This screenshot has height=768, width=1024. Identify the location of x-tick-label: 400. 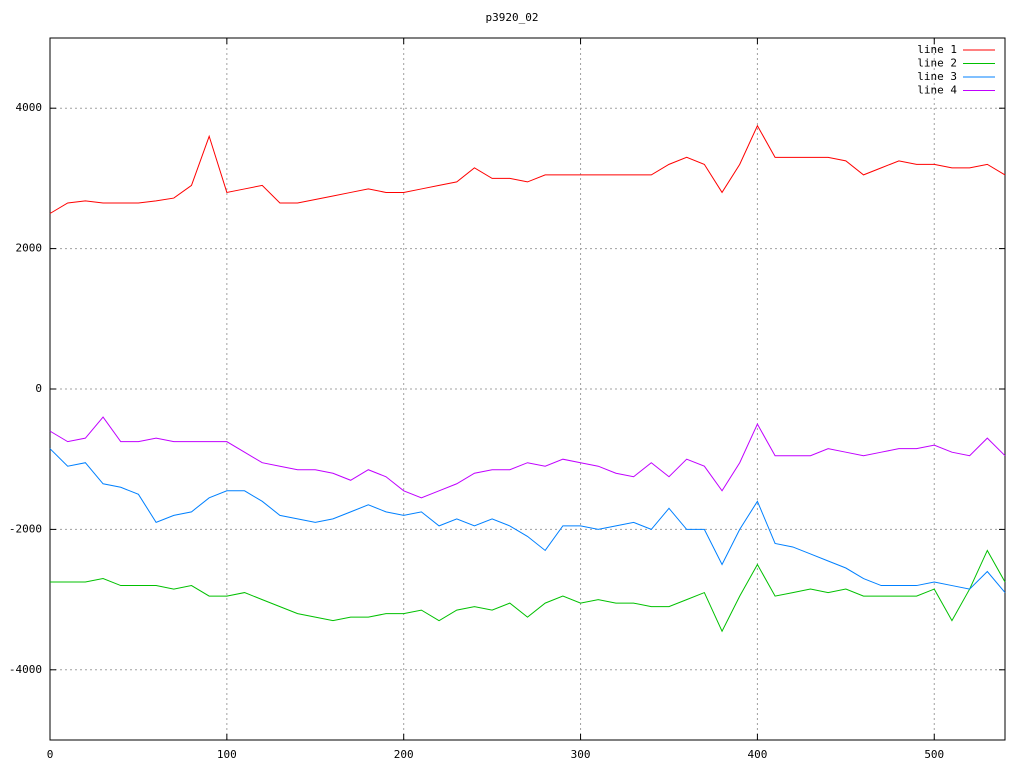
(757, 754).